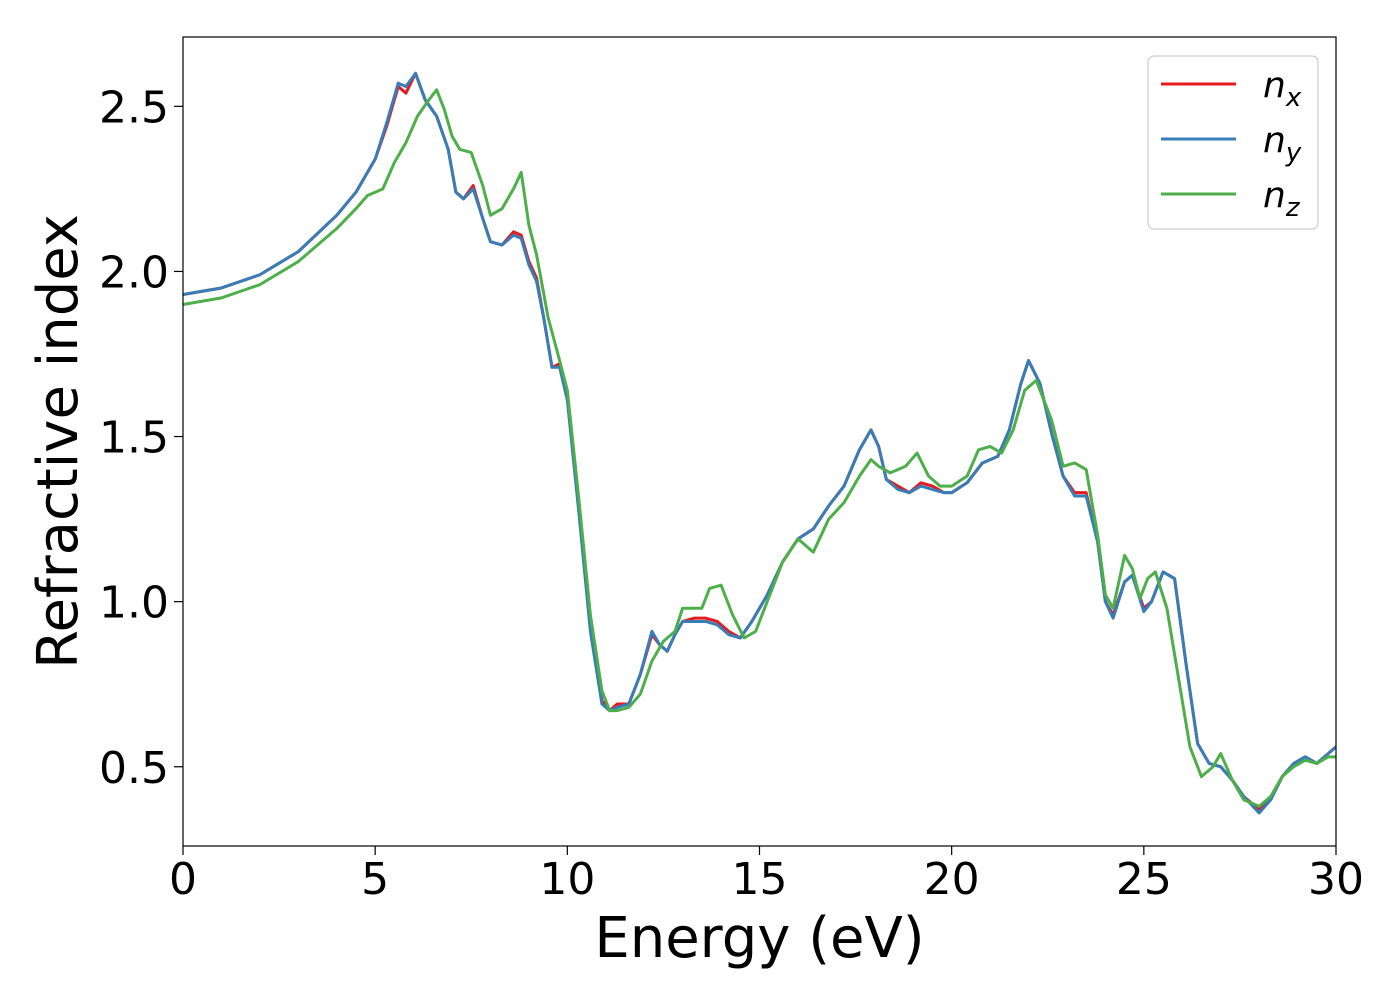  What do you see at coordinates (760, 879) in the screenshot?
I see `x-tick-label: 15` at bounding box center [760, 879].